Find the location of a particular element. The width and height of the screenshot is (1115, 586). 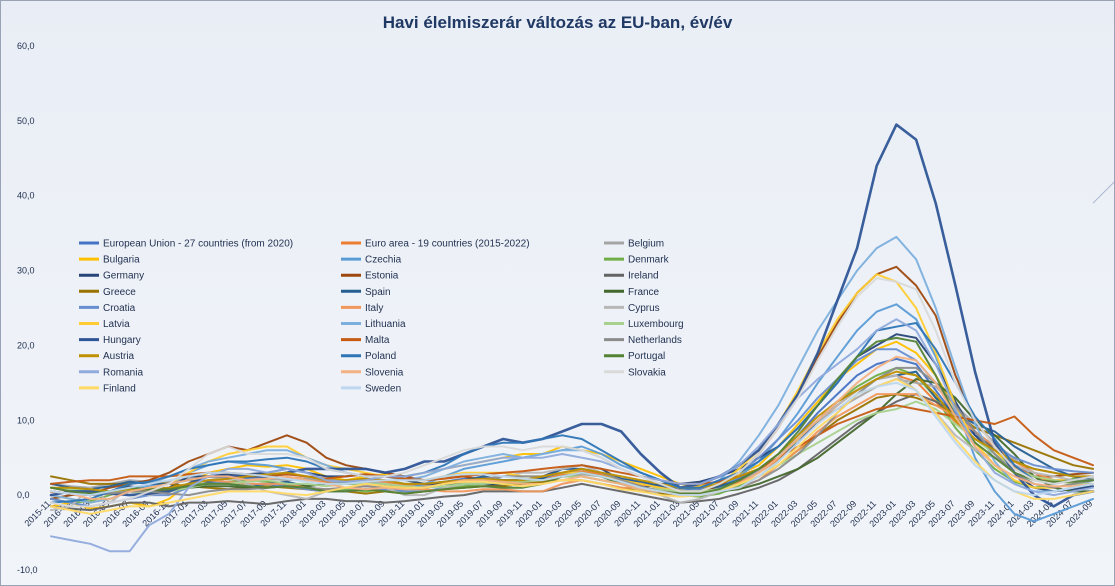

legend-label: Portugal is located at coordinates (646, 356).